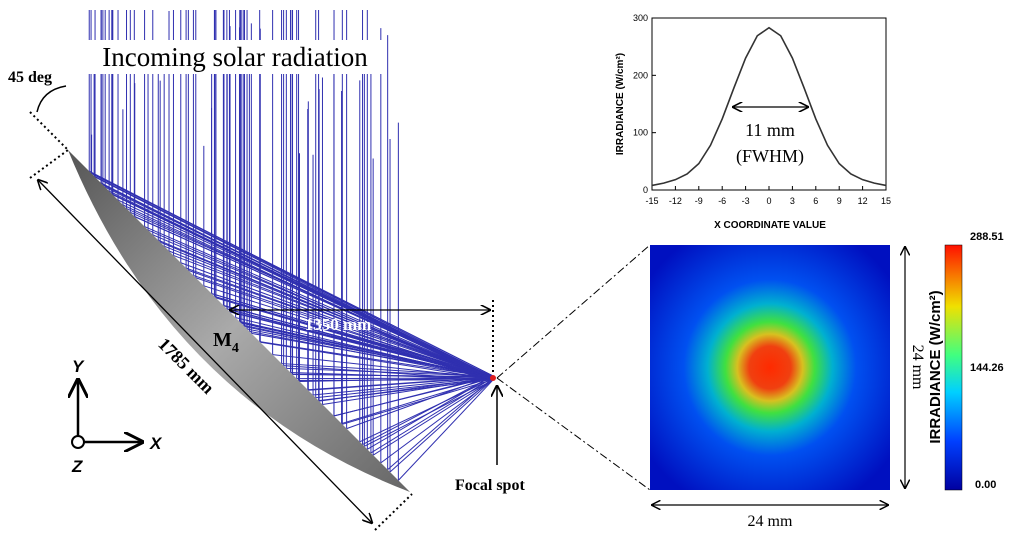 This screenshot has width=1016, height=539. Describe the element at coordinates (117, 416) in the screenshot. I see `axes-icon: Y X Z` at that location.